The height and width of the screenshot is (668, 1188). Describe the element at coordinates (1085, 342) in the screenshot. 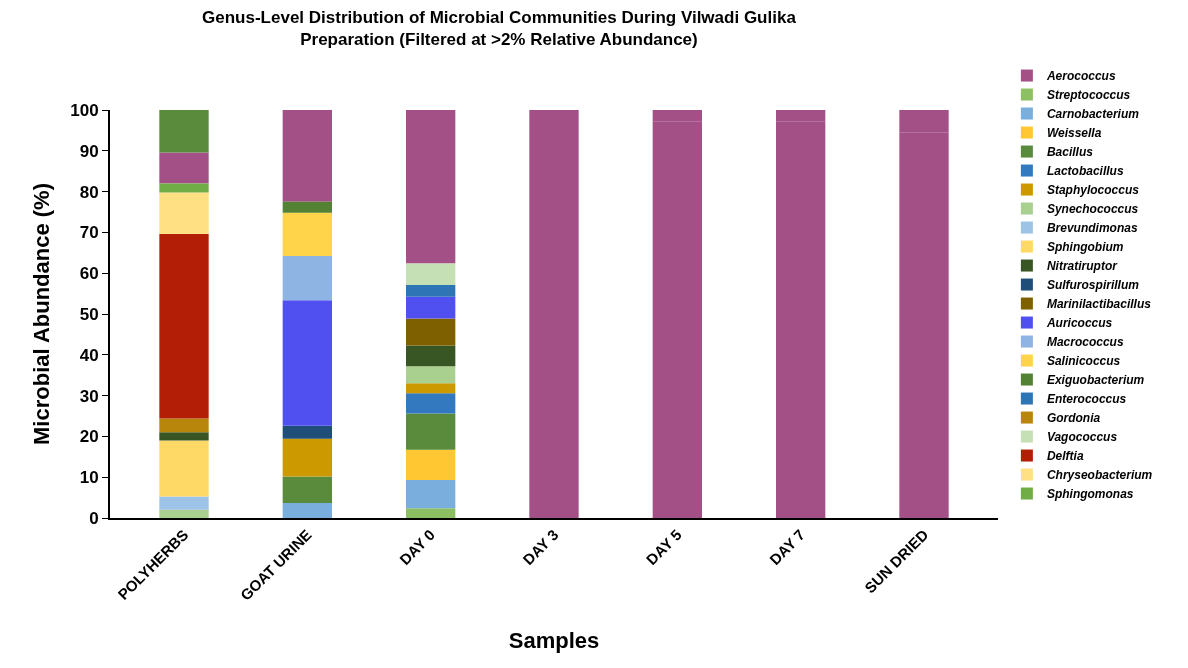

I see `legend-label: Macrococcus` at that location.